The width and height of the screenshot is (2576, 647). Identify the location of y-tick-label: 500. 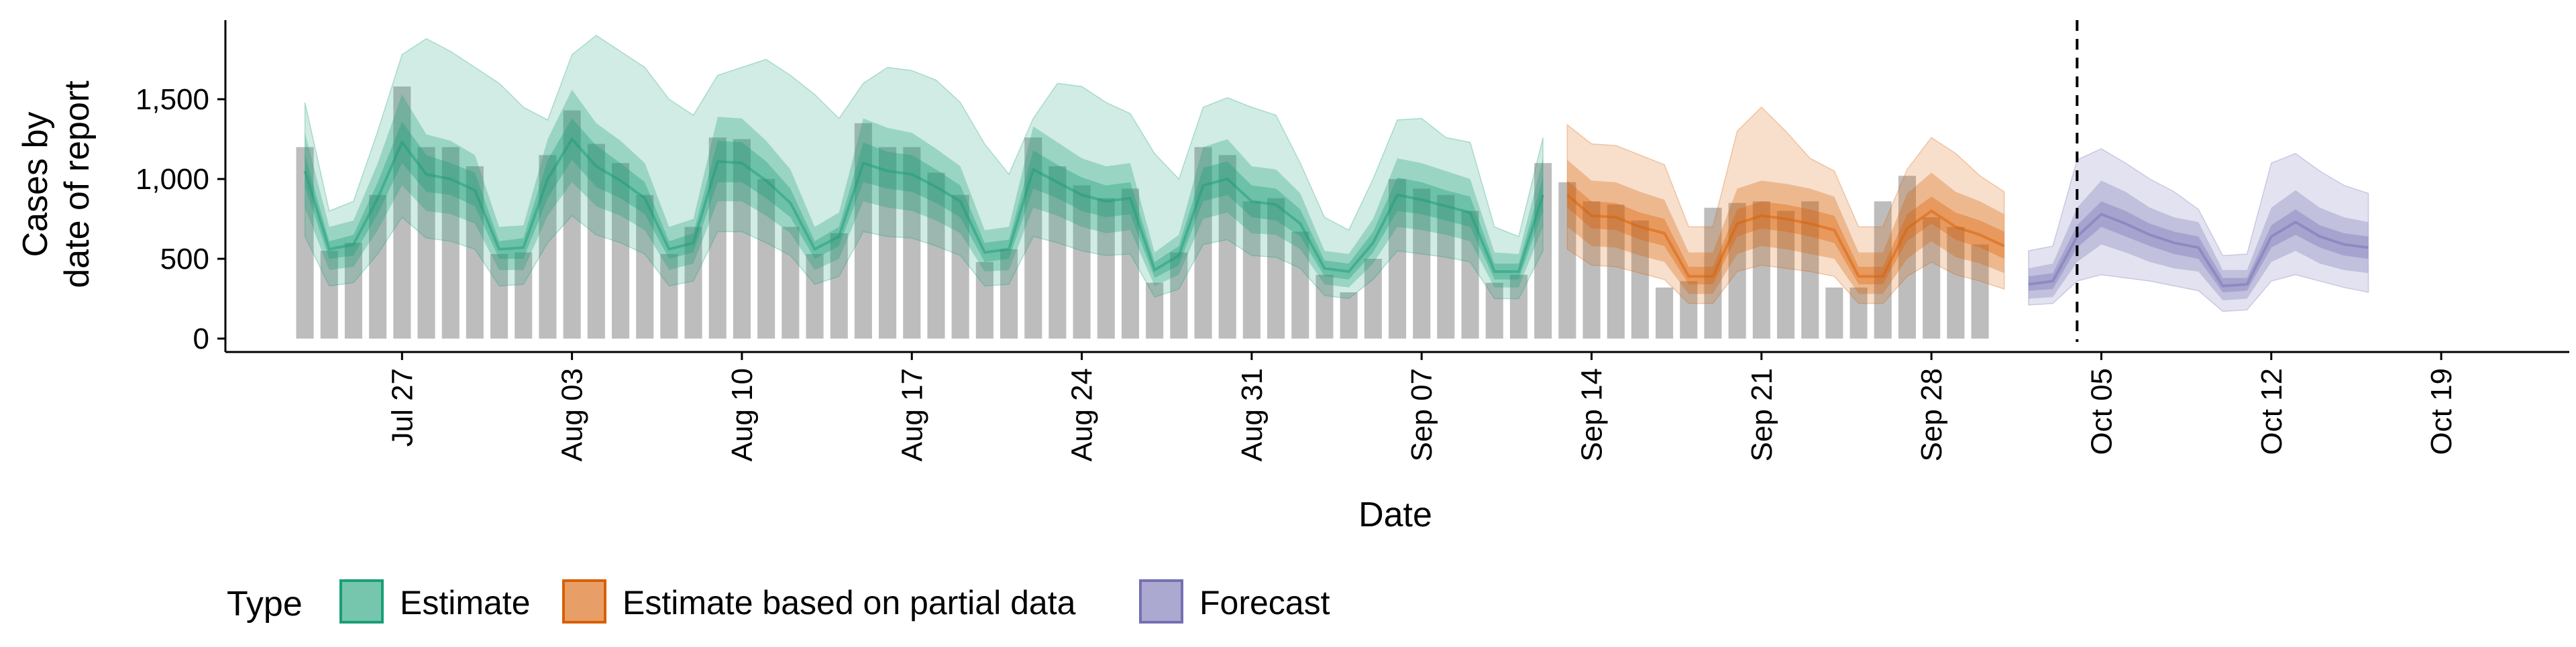
(184, 259).